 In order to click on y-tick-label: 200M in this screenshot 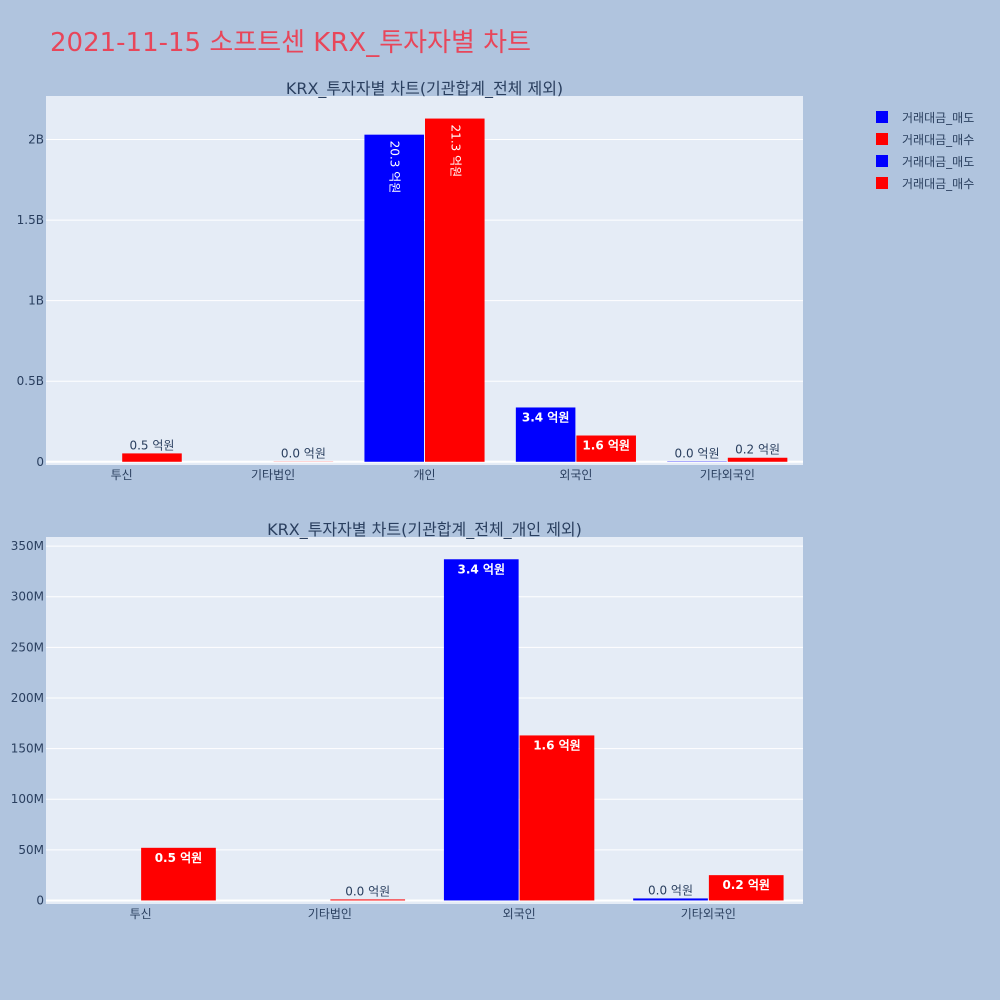, I will do `click(27, 698)`.